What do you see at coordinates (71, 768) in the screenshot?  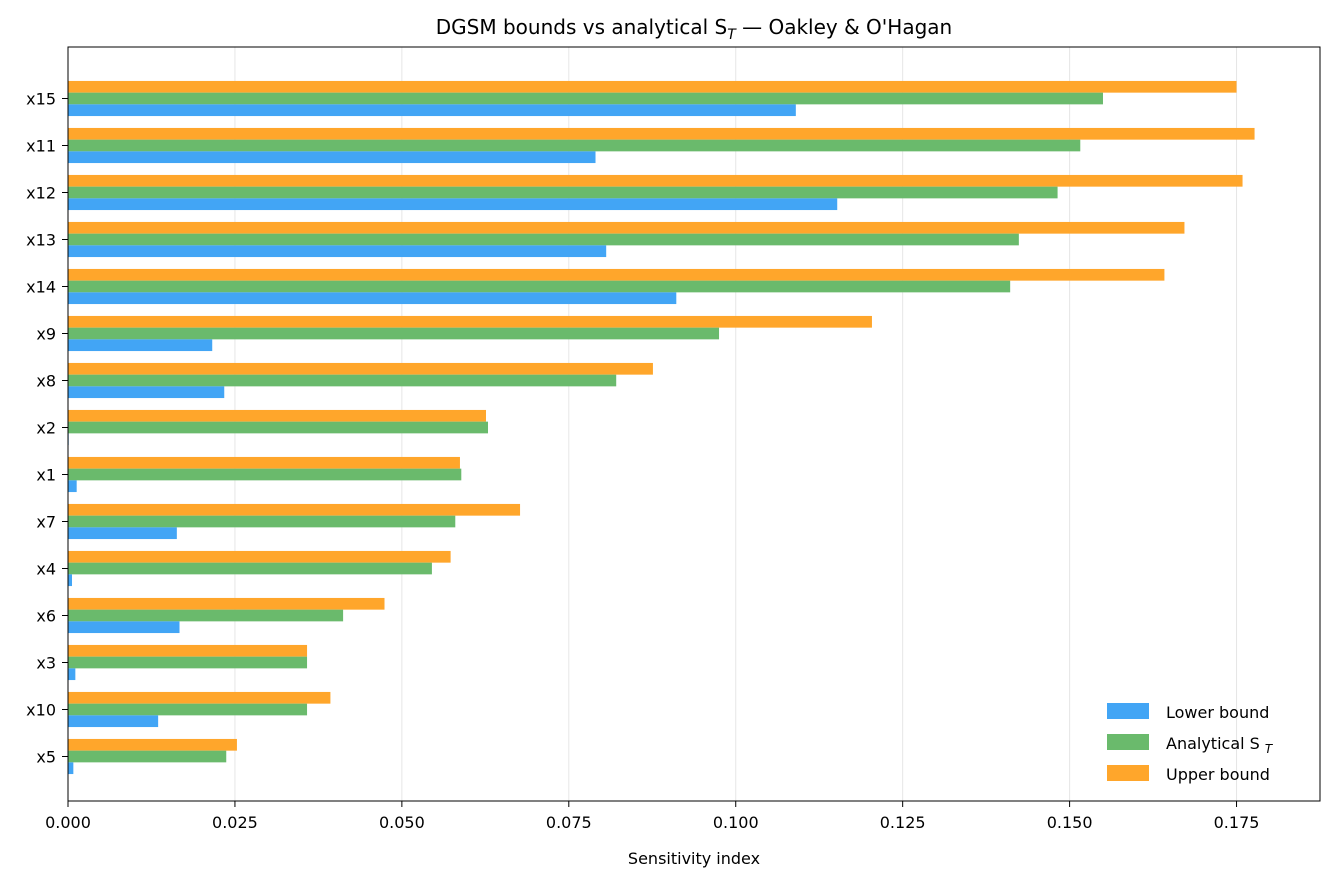 I see `bar-x5-lower-bound` at bounding box center [71, 768].